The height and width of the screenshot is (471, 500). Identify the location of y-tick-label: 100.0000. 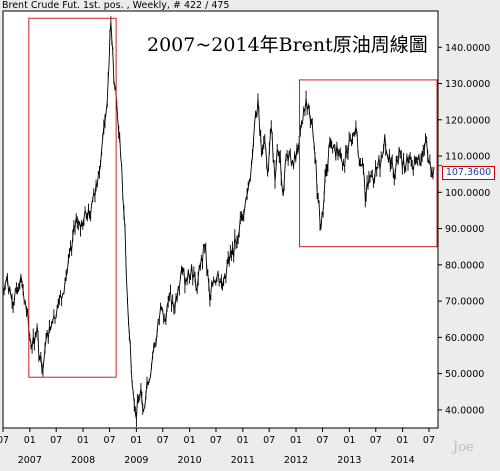
(467, 193).